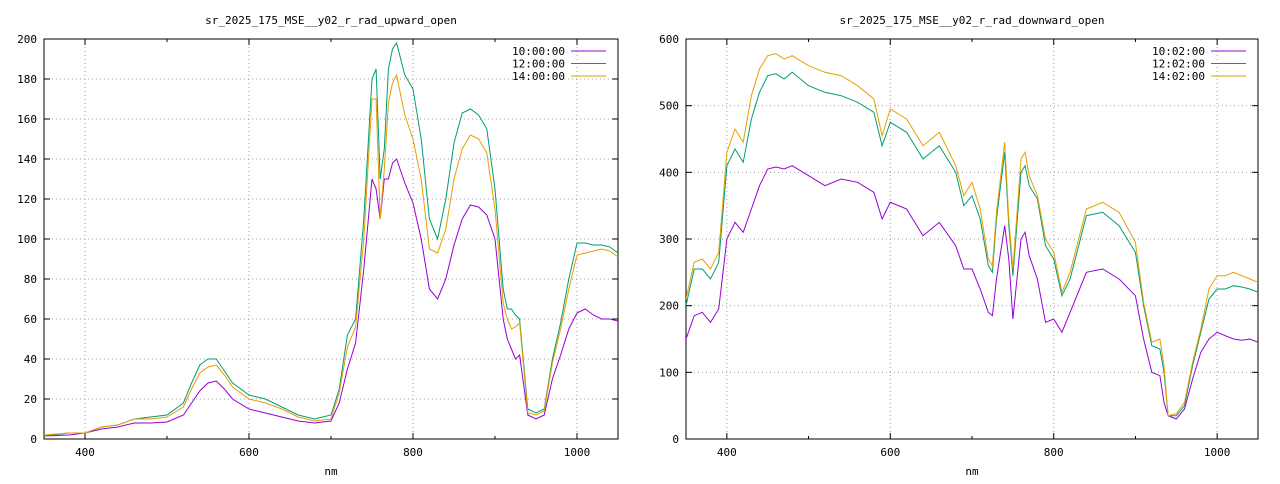 The image size is (1280, 484). What do you see at coordinates (30, 279) in the screenshot?
I see `y-tick-label: 80` at bounding box center [30, 279].